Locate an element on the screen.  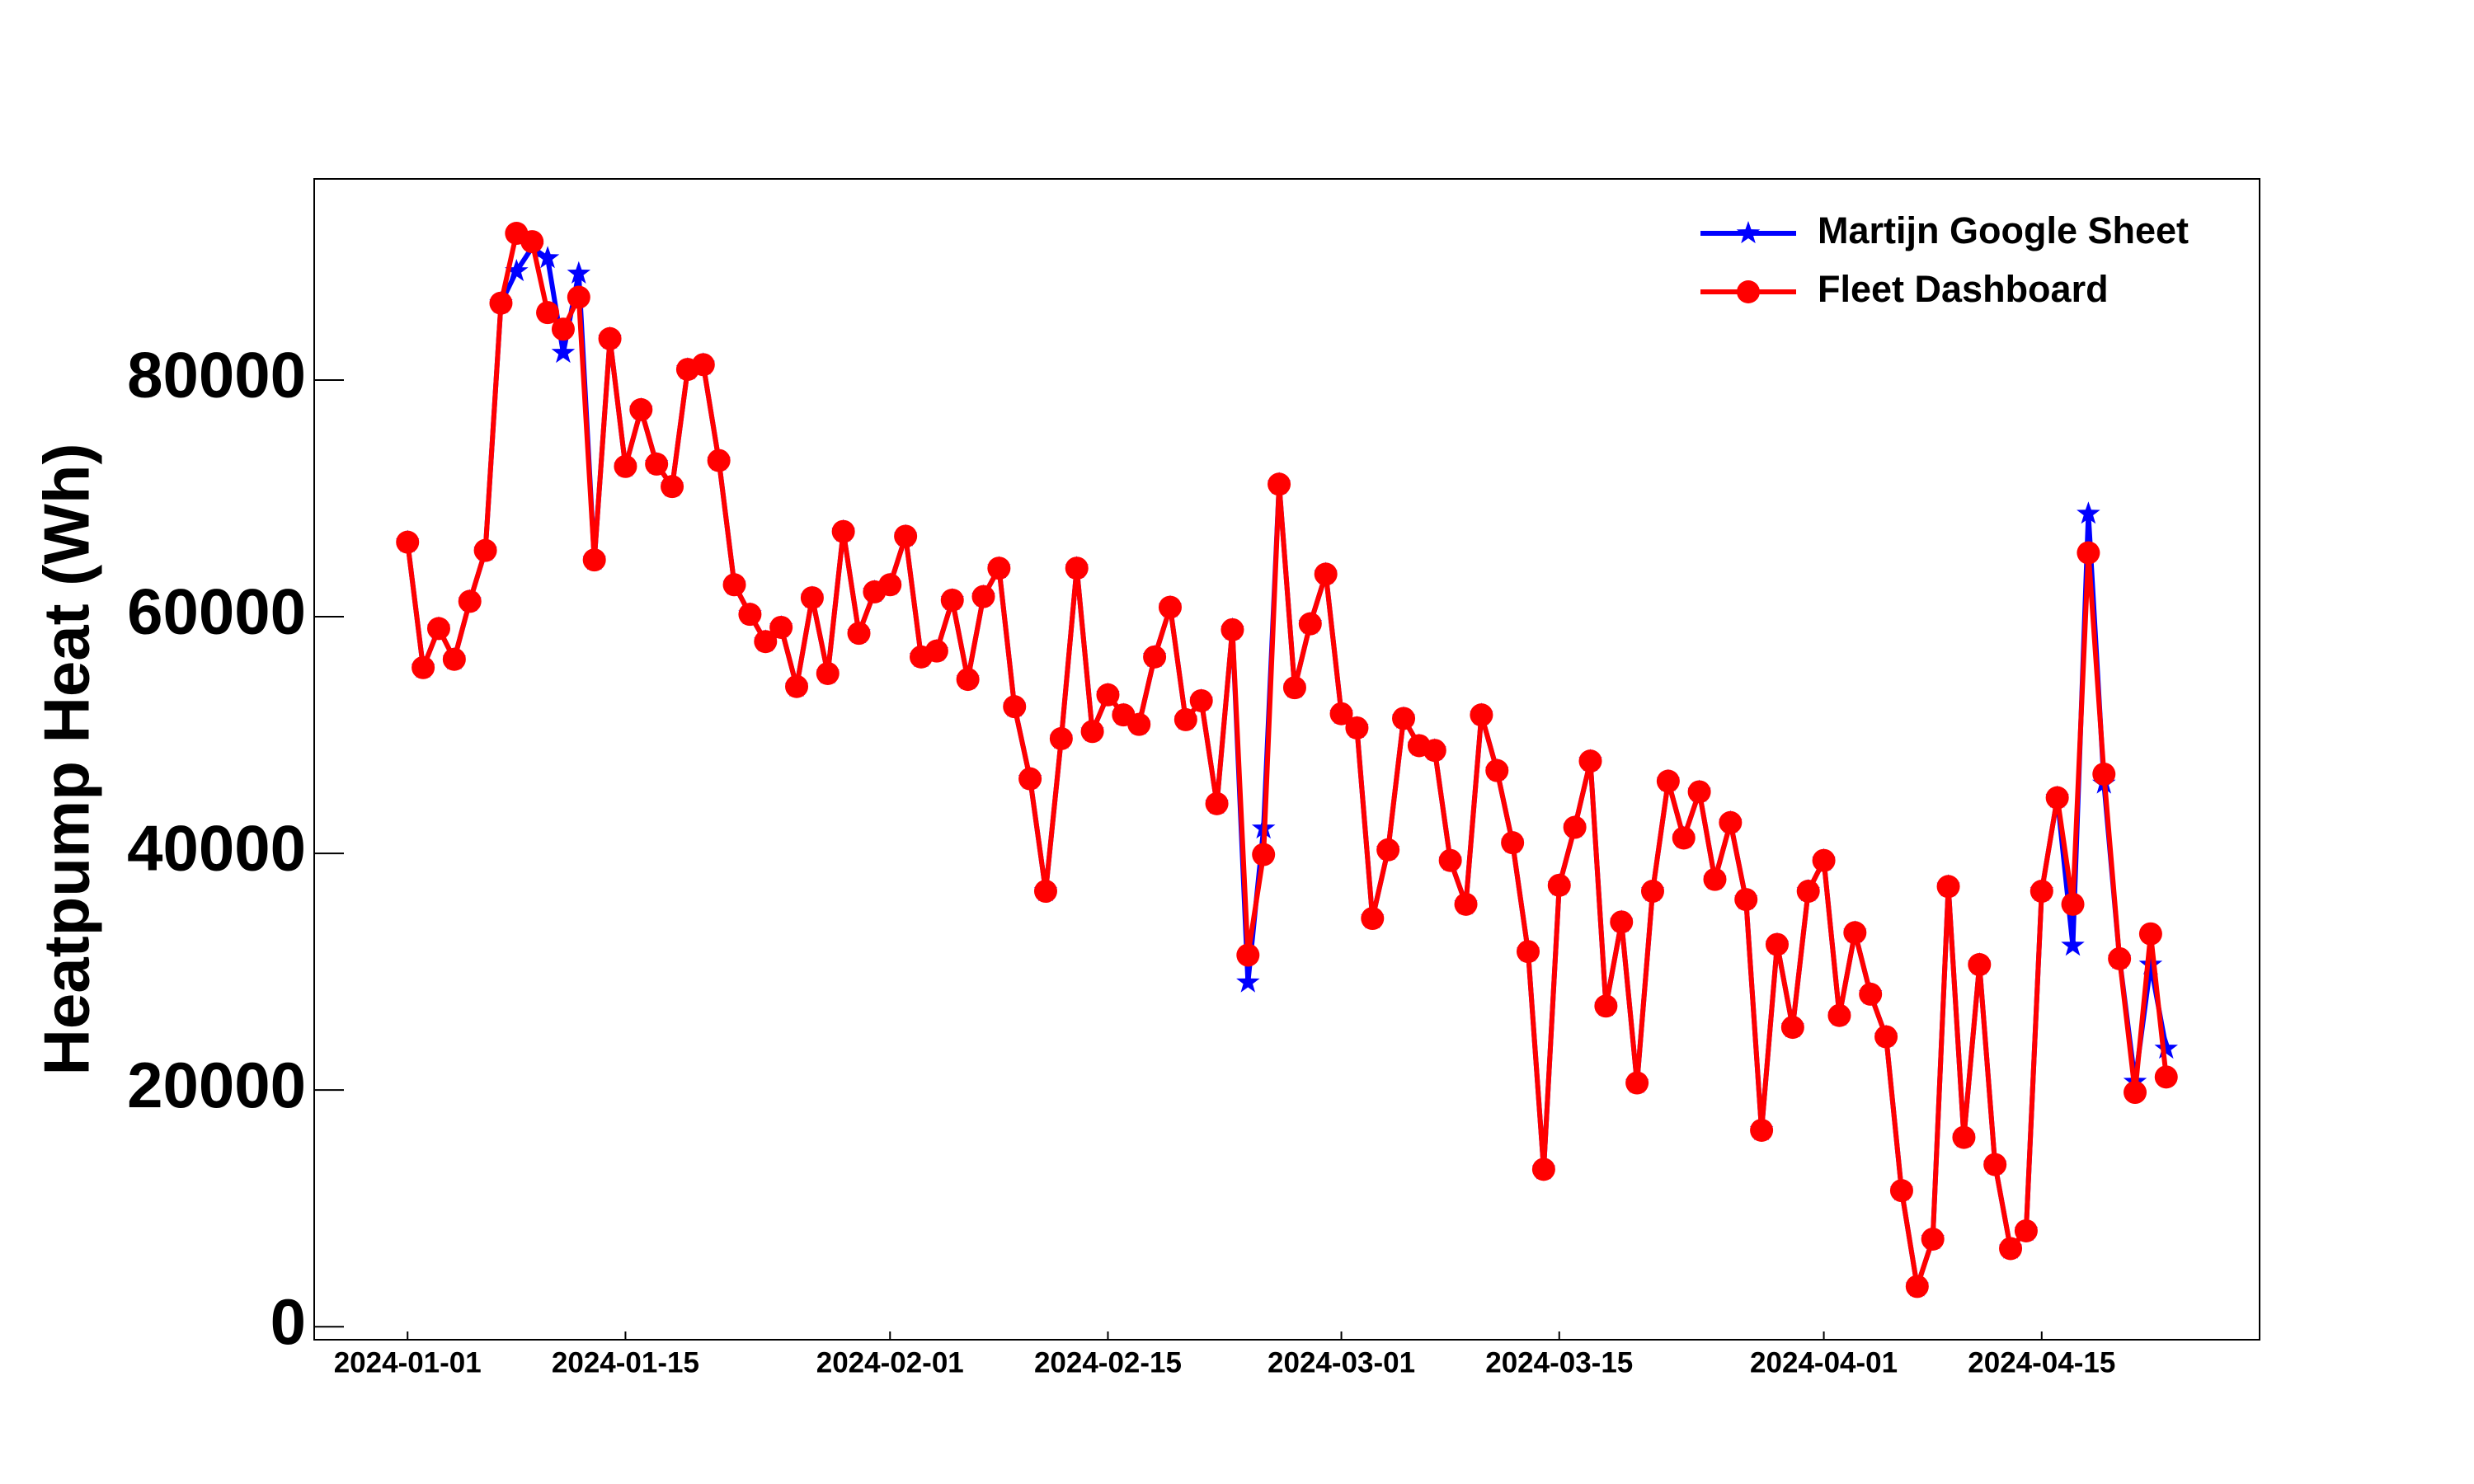
y-tick-label: 60000 is located at coordinates (216, 611).